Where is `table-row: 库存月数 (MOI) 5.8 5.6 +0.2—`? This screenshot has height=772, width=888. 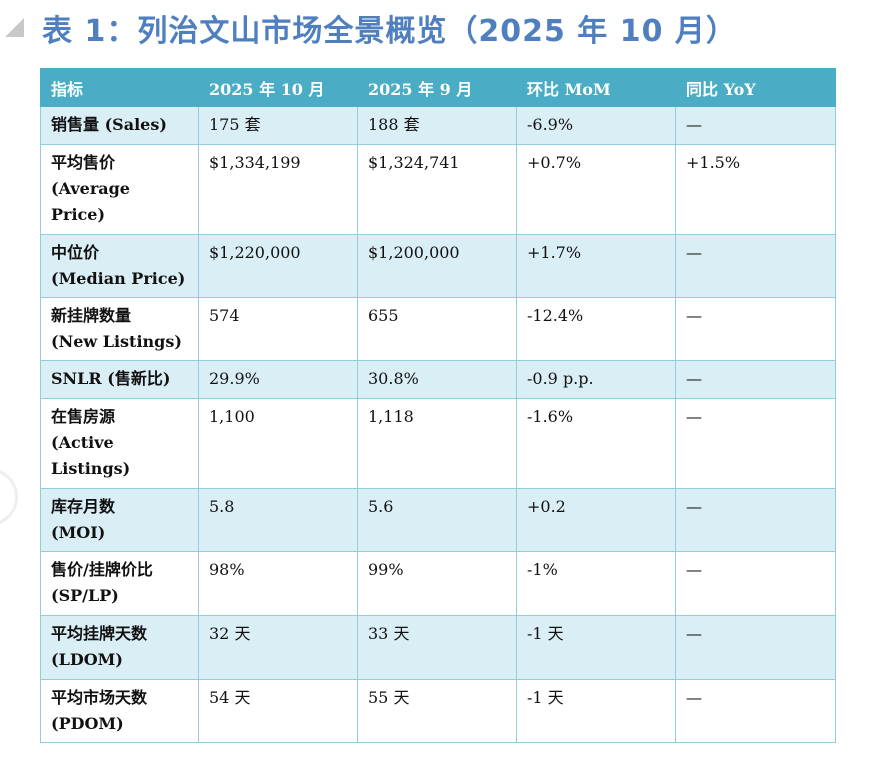
table-row: 库存月数 (MOI) 5.8 5.6 +0.2— is located at coordinates (438, 520).